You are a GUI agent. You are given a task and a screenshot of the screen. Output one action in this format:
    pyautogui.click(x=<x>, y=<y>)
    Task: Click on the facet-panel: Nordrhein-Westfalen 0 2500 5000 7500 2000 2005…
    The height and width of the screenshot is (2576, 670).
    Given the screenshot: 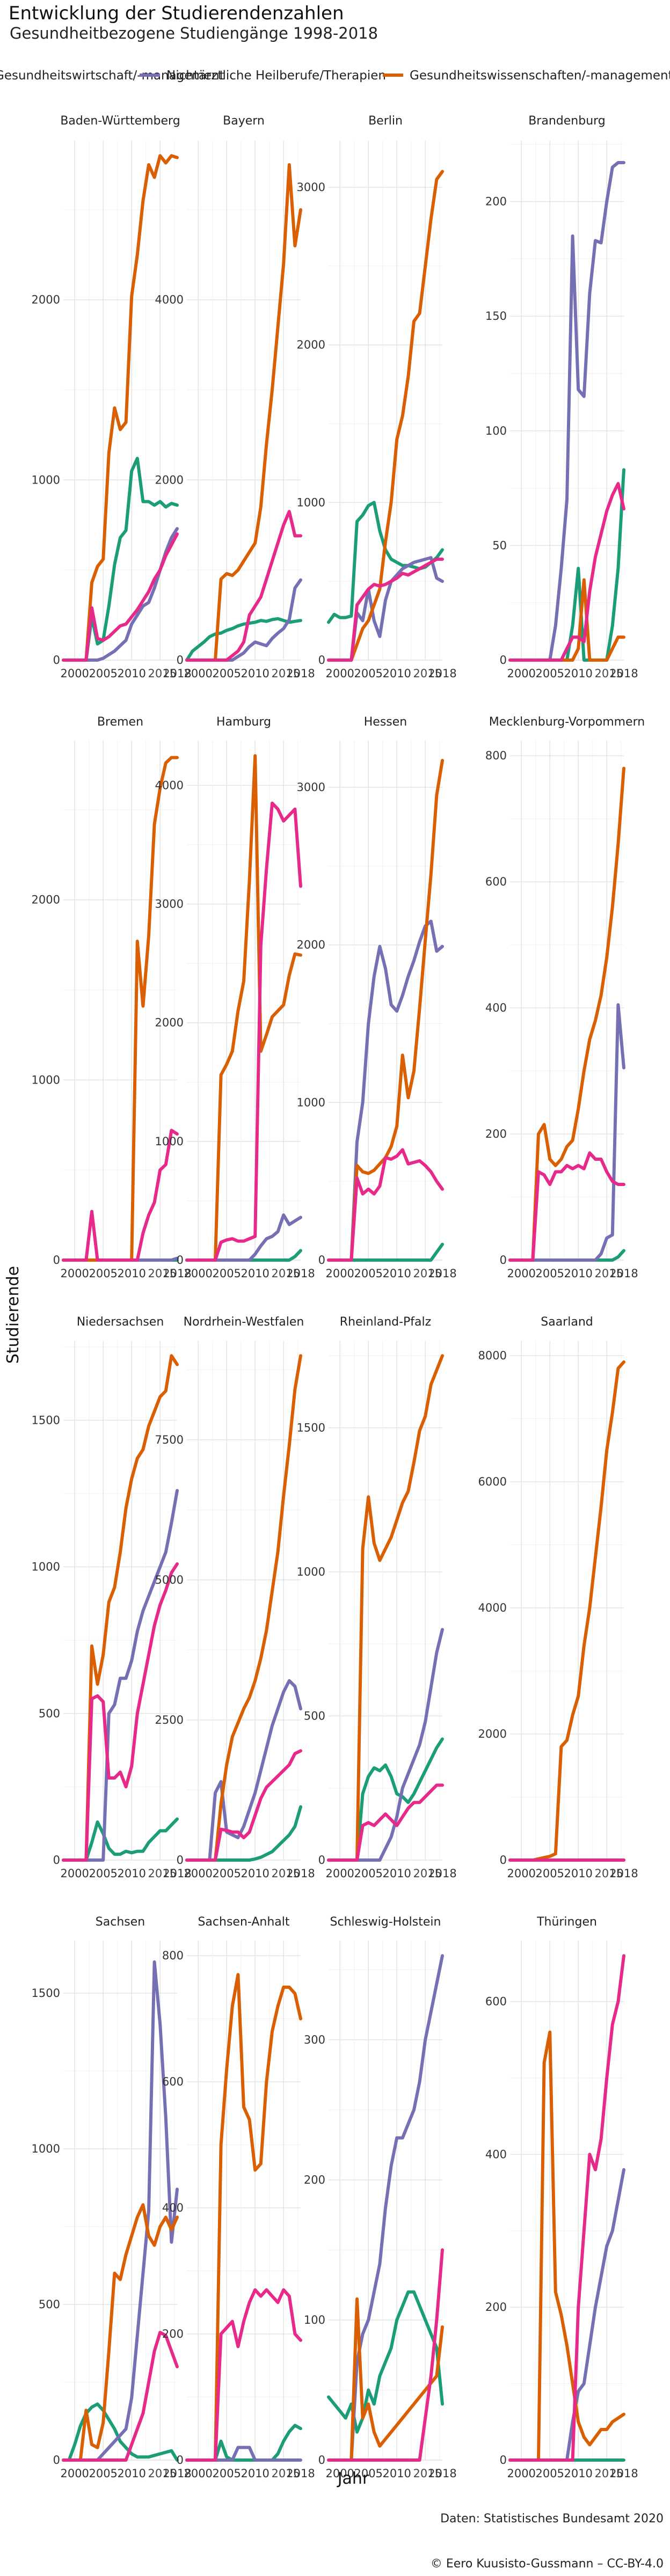 What is the action you would take?
    pyautogui.click(x=235, y=1597)
    